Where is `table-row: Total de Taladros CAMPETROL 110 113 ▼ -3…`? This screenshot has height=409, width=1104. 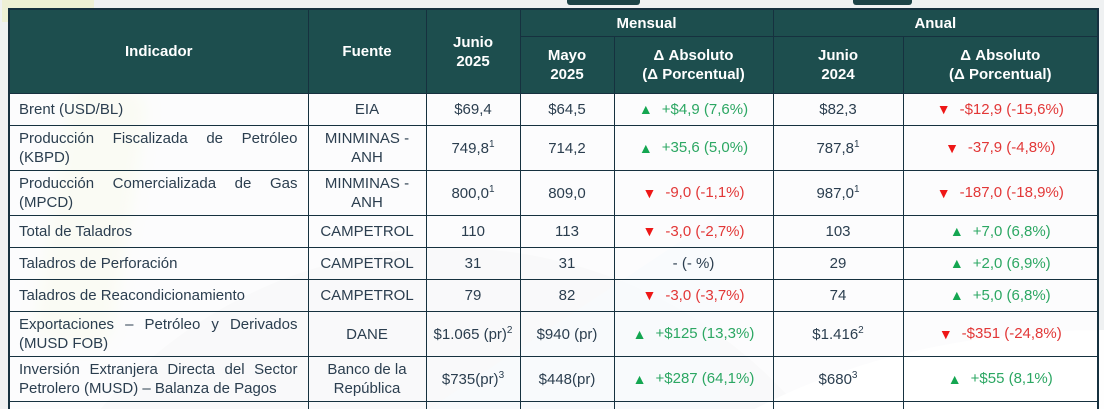 table-row: Total de Taladros CAMPETROL 110 113 ▼ -3… is located at coordinates (553, 231).